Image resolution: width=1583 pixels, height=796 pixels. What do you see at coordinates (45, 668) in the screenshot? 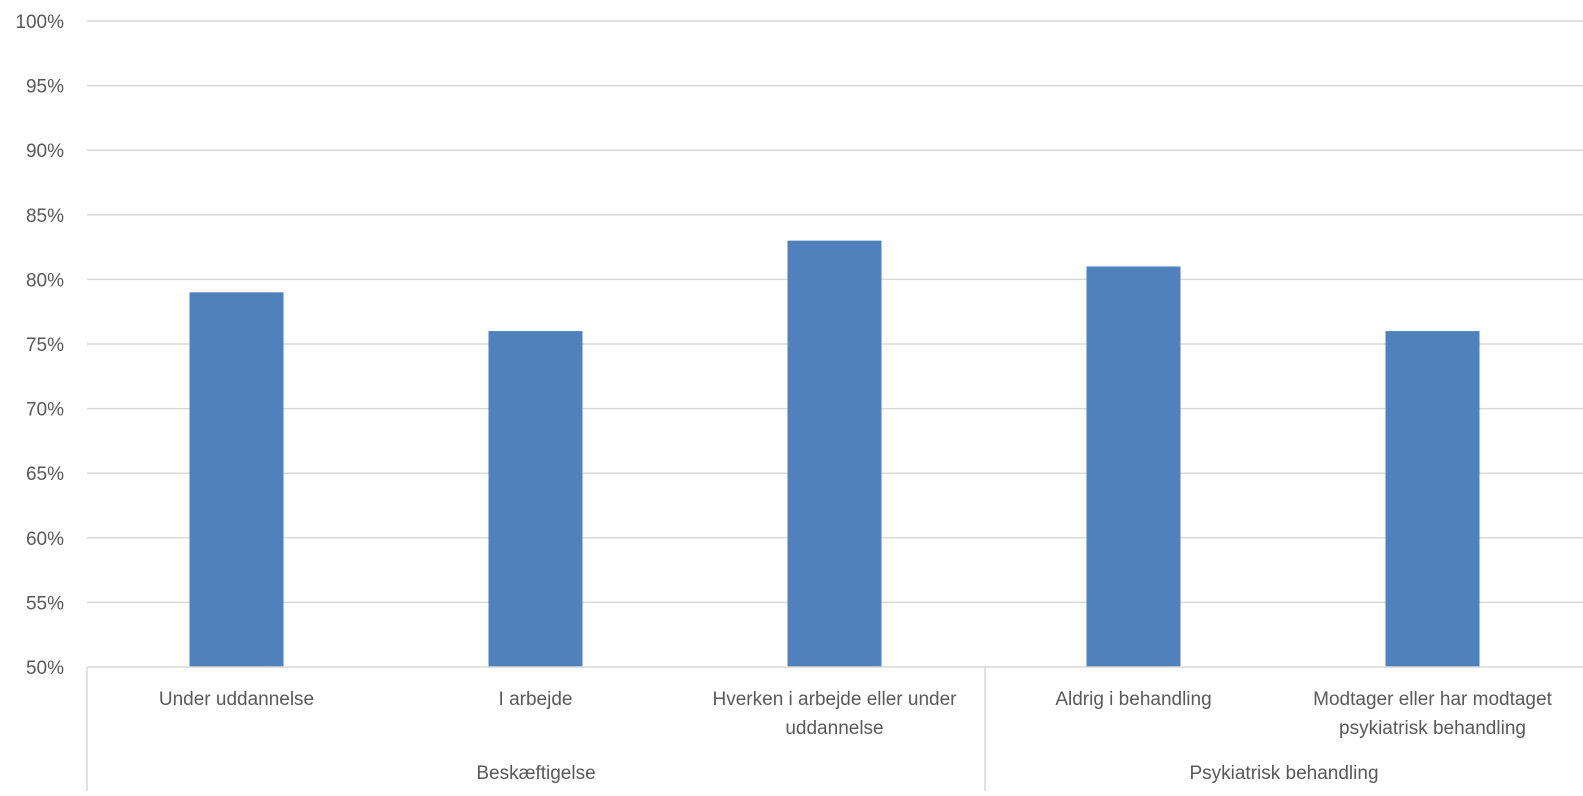
I see `y-tick-label: 50%` at bounding box center [45, 668].